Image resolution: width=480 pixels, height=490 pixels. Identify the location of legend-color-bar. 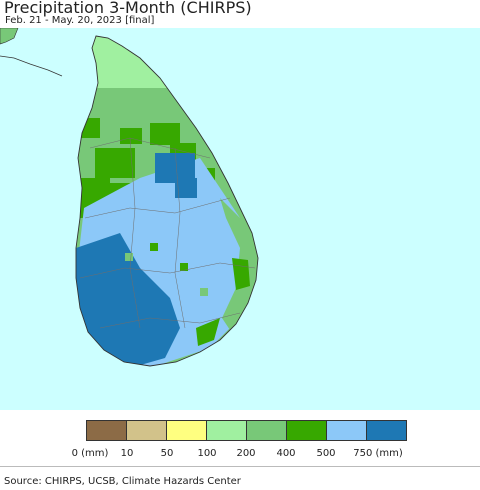
(246, 430).